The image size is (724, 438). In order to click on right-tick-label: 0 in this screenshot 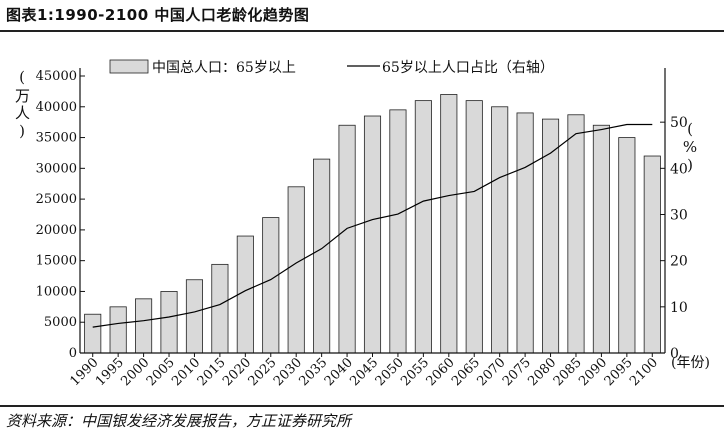, I will do `click(674, 354)`.